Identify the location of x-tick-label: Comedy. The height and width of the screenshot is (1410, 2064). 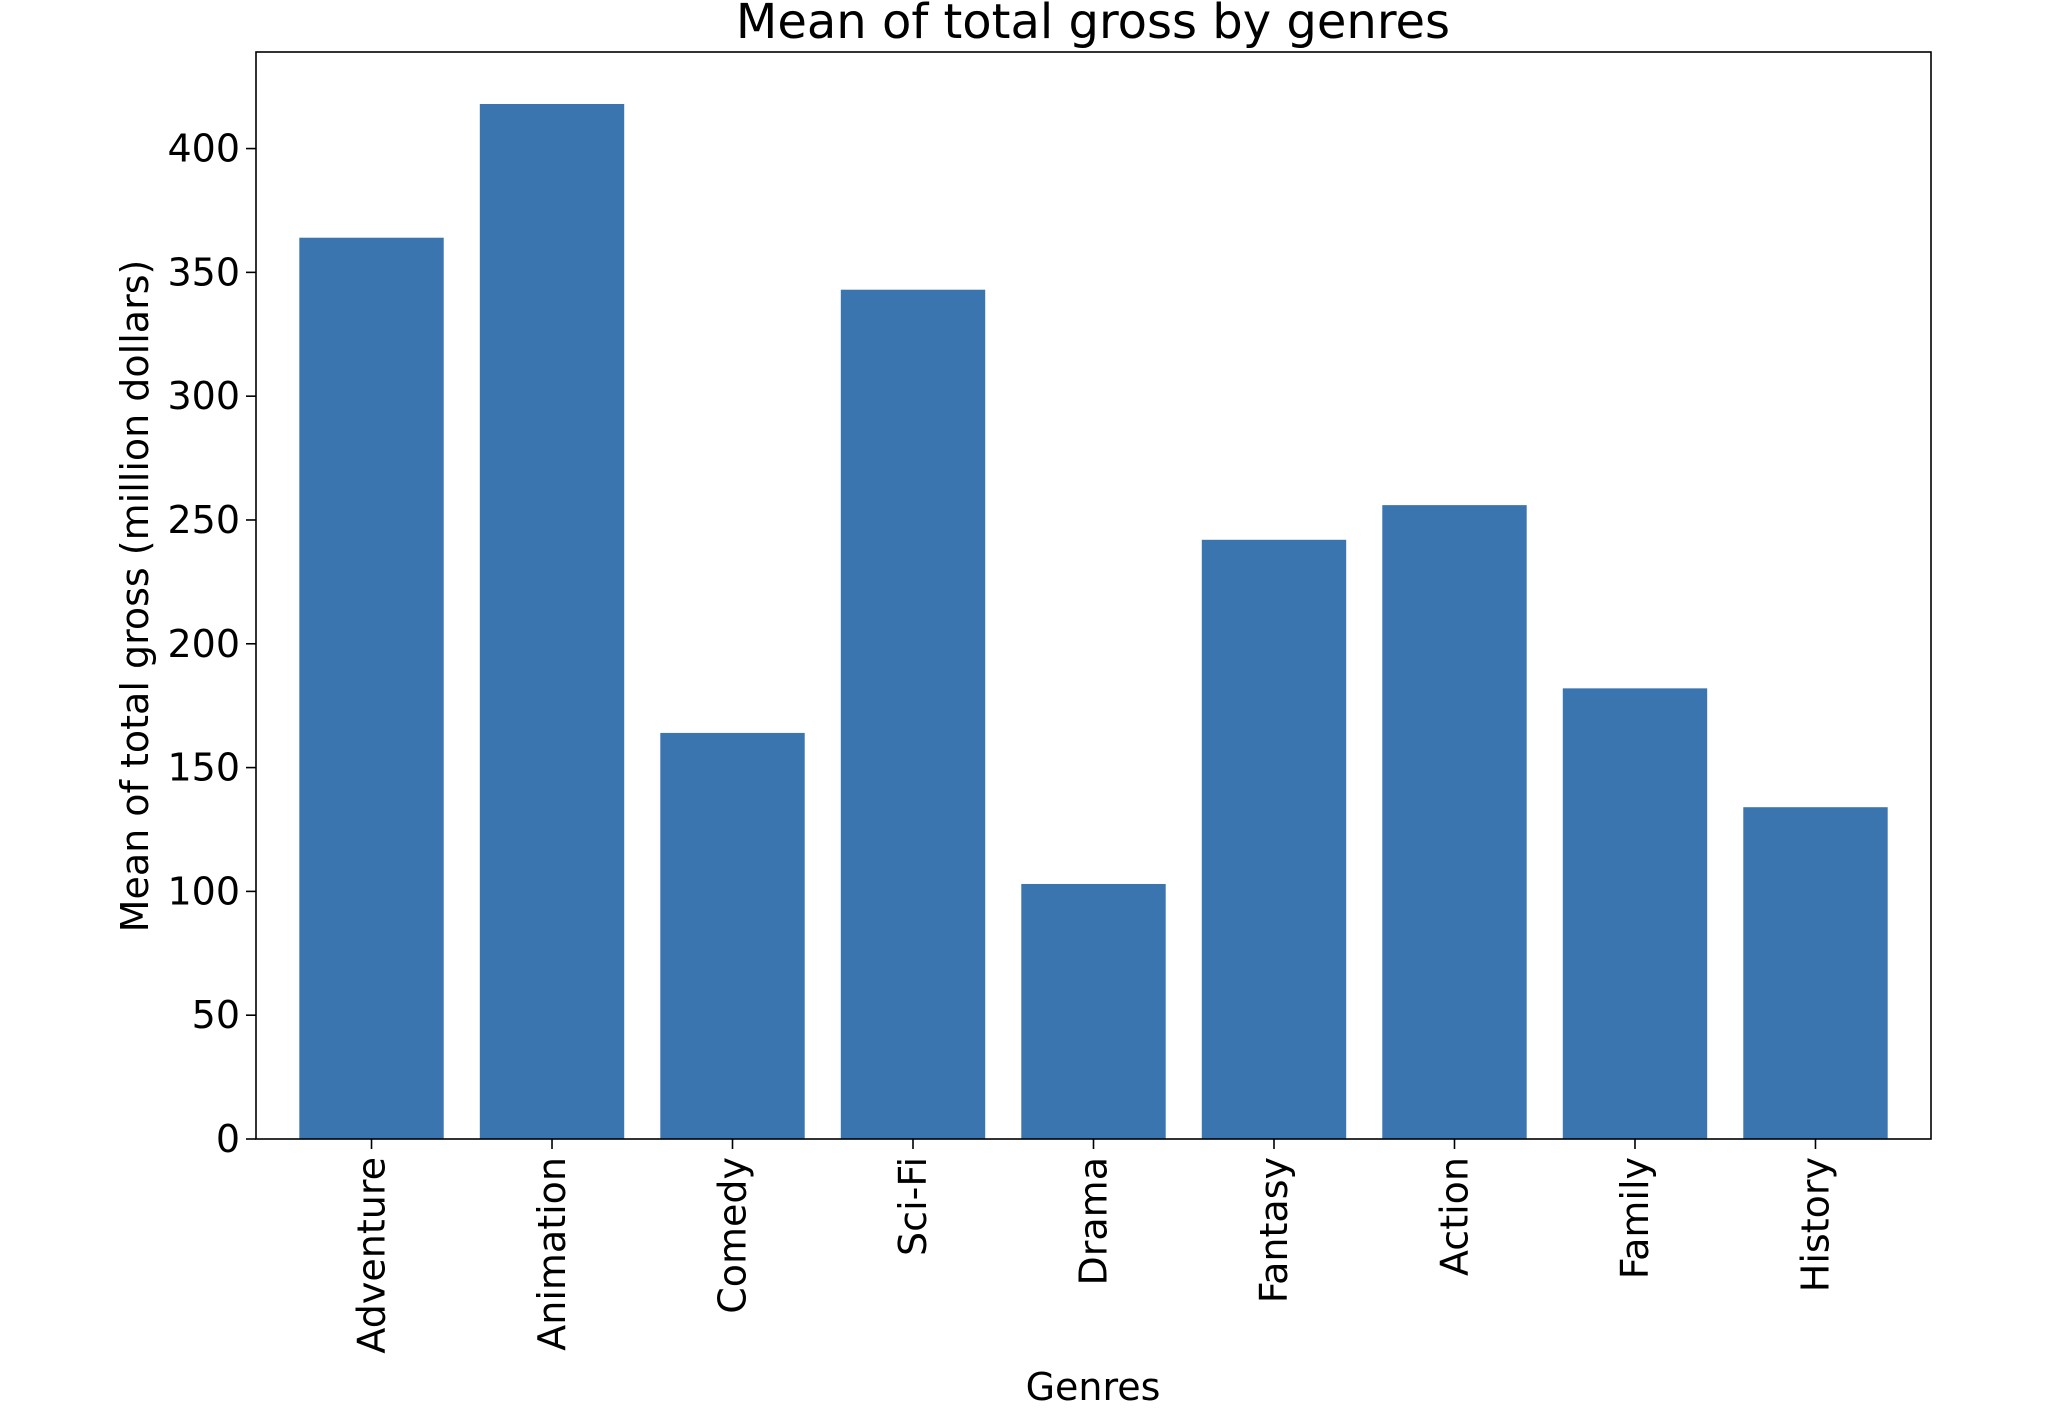
(733, 1235).